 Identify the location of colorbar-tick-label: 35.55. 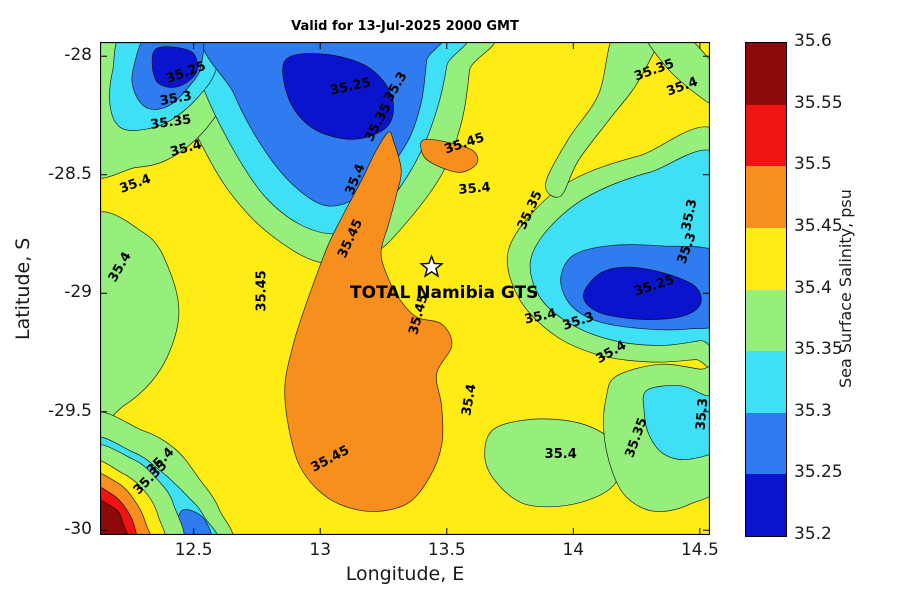
(818, 102).